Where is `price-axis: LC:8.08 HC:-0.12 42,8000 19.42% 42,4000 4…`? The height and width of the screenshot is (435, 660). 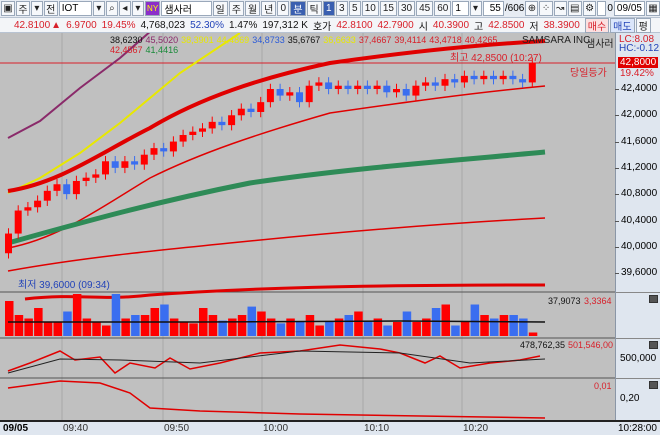
price-axis: LC:8.08 HC:-0.12 42,8000 19.42% 42,4000 4… is located at coordinates (637, 226).